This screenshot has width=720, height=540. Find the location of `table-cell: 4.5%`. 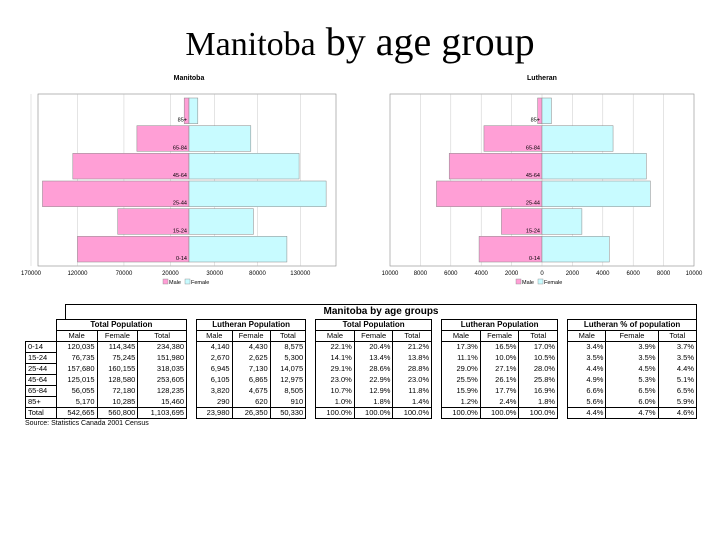

table-cell: 4.5% is located at coordinates (632, 369).